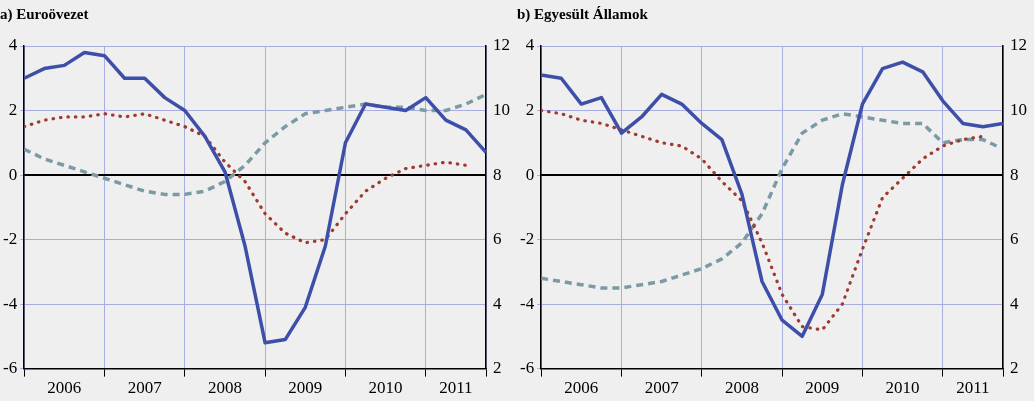 Image resolution: width=1034 pixels, height=401 pixels. What do you see at coordinates (246, 178) in the screenshot?
I see `line-series` at bounding box center [246, 178].